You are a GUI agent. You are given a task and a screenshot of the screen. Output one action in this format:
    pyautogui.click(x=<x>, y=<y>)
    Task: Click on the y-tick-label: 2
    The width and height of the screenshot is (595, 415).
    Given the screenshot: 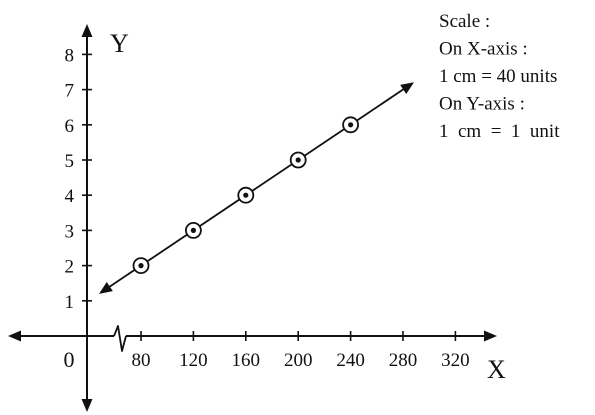 What is the action you would take?
    pyautogui.click(x=70, y=267)
    